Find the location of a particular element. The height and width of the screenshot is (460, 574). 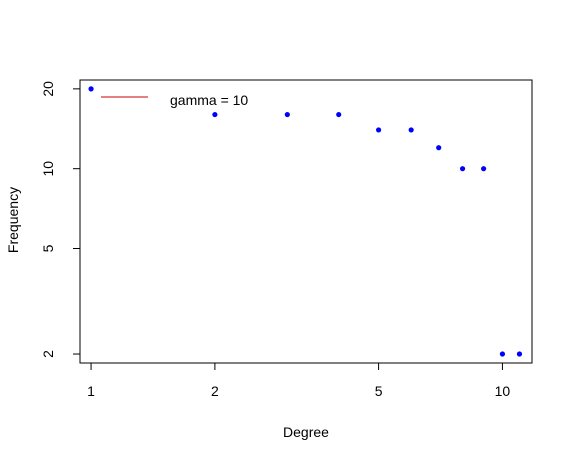

x-axis-label: Degree is located at coordinates (306, 432).